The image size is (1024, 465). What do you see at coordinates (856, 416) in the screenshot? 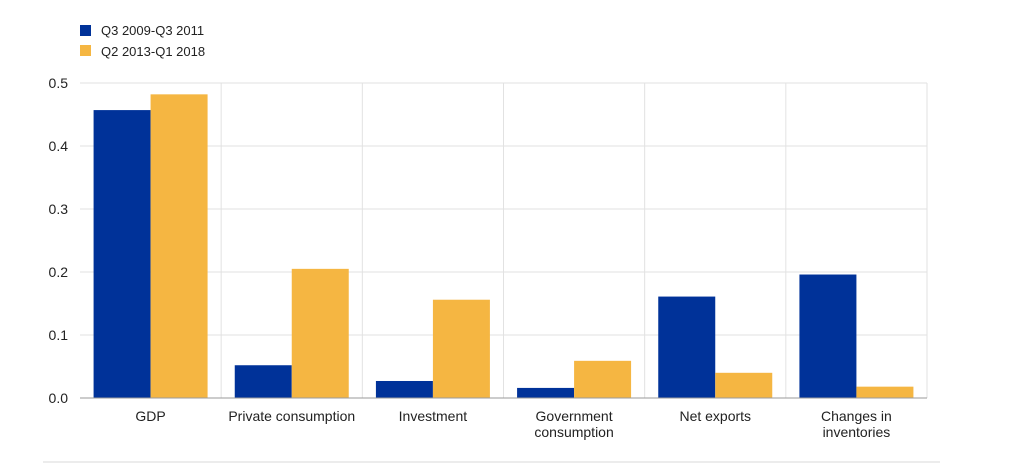
I see `x-tick-label: Changes in` at bounding box center [856, 416].